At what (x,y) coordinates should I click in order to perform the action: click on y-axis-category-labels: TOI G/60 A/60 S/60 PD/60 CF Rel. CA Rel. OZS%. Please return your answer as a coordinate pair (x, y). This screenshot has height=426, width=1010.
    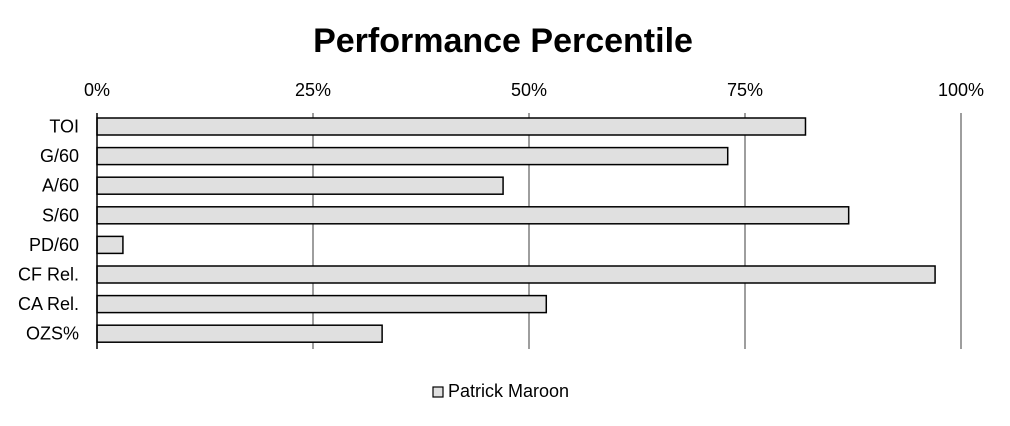
    Looking at the image, I should click on (48, 230).